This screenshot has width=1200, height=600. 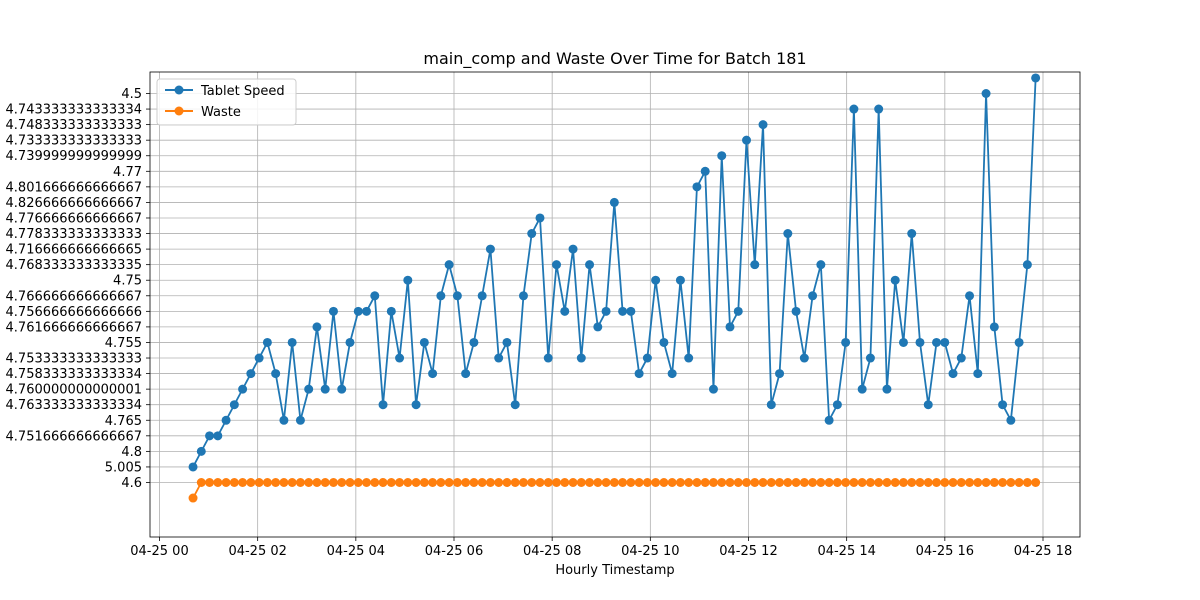 What do you see at coordinates (74, 312) in the screenshot?
I see `y-tick-label: 4.756666666666666` at bounding box center [74, 312].